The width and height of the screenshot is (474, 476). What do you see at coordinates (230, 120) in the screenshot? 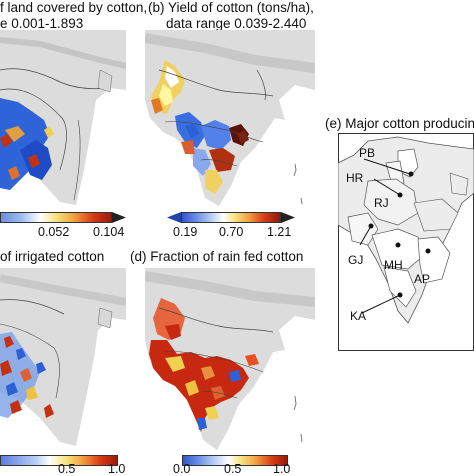
I see `map-panel-b` at bounding box center [230, 120].